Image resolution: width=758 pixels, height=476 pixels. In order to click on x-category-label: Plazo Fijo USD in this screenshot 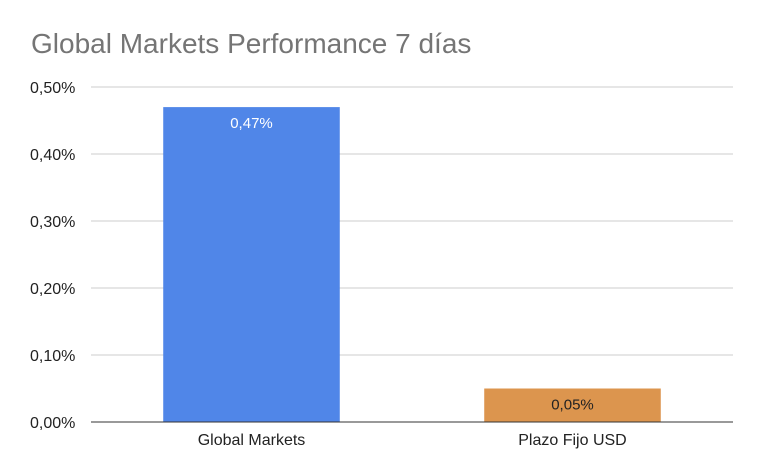, I will do `click(572, 440)`.